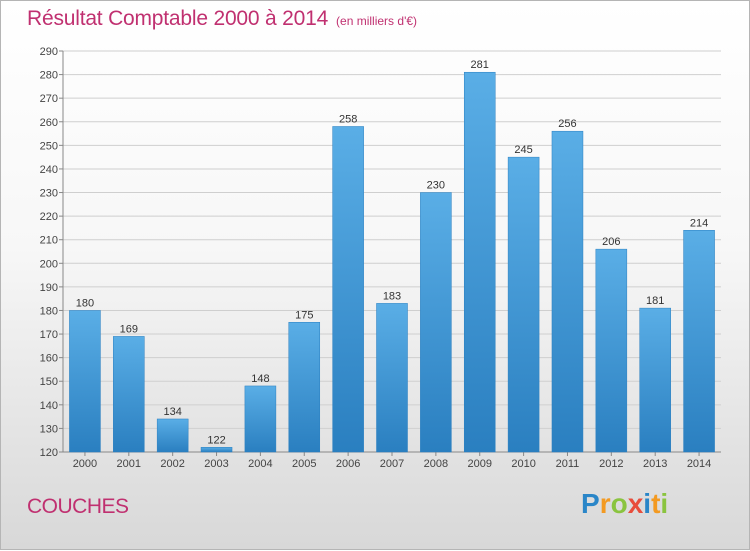  What do you see at coordinates (49, 217) in the screenshot?
I see `y-tick-label: 220` at bounding box center [49, 217].